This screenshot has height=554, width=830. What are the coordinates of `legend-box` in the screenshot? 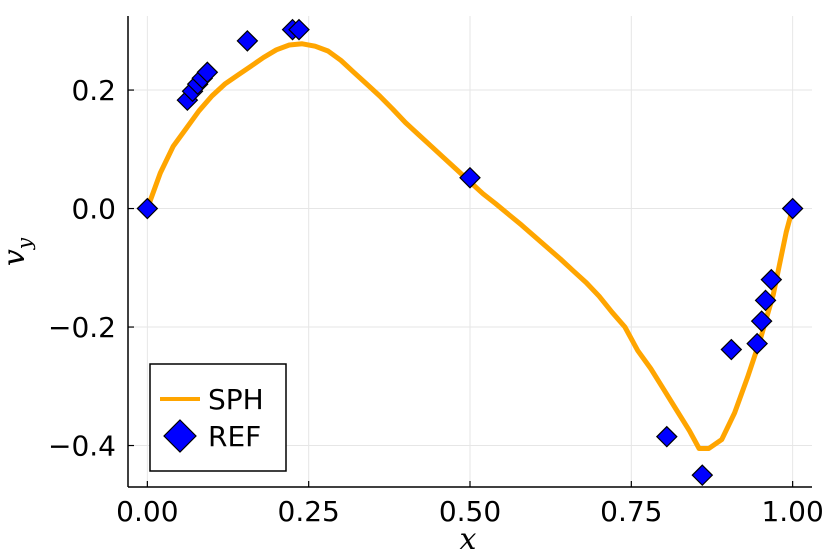 It's located at (218, 417).